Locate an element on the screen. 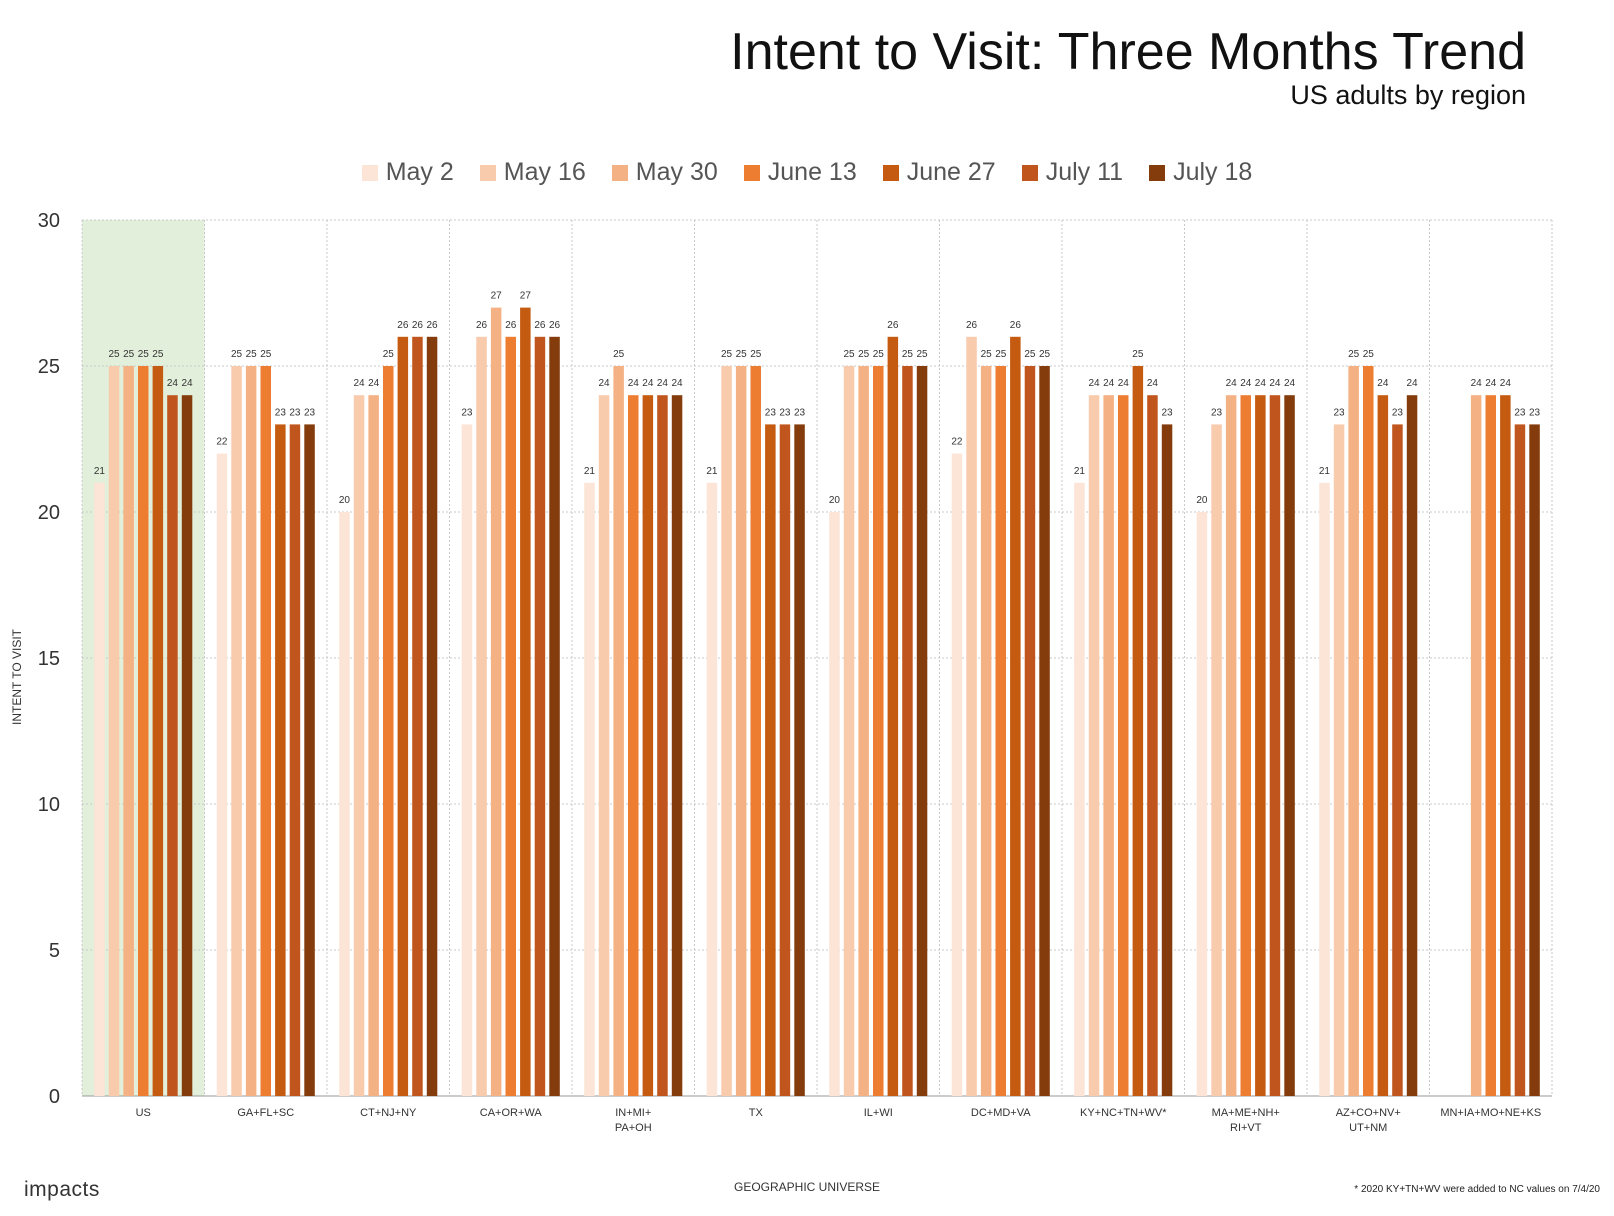 The height and width of the screenshot is (1216, 1614). data-label: 22 is located at coordinates (222, 442).